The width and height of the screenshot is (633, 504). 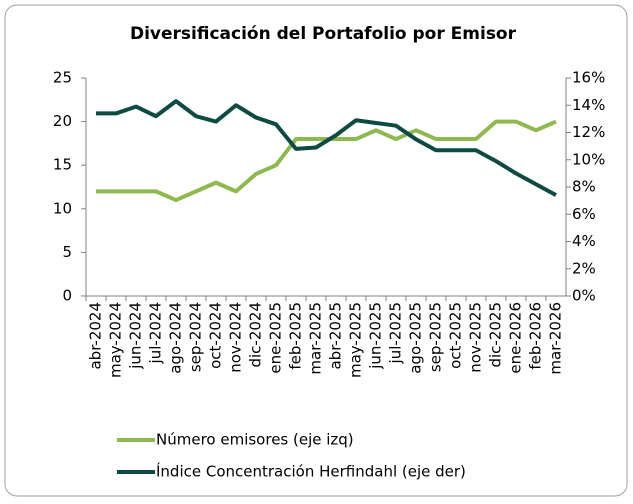 I want to click on y2-tick-label: 4%, so click(x=584, y=241).